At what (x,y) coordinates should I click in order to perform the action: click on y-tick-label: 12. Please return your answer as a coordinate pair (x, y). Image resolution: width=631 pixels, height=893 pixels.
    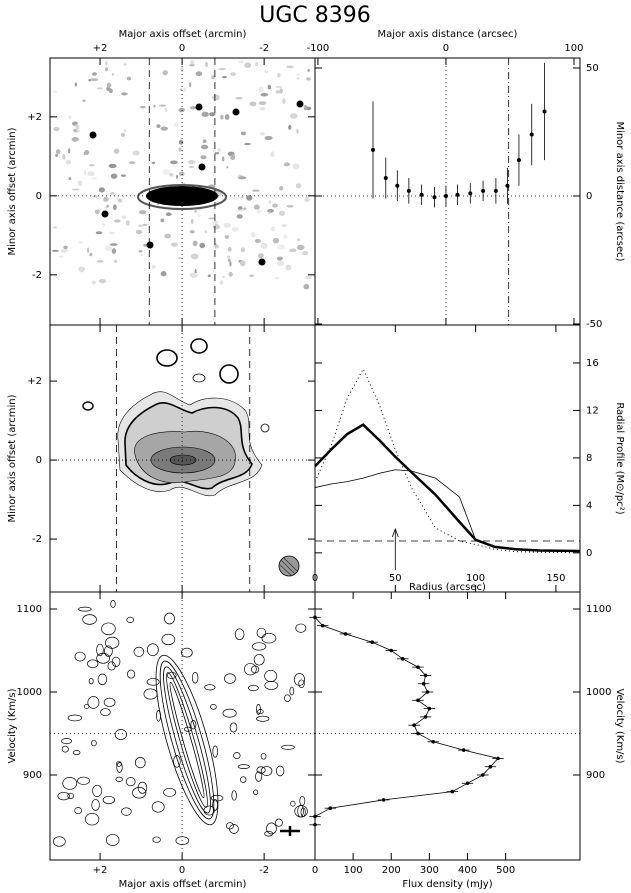
    Looking at the image, I should click on (592, 410).